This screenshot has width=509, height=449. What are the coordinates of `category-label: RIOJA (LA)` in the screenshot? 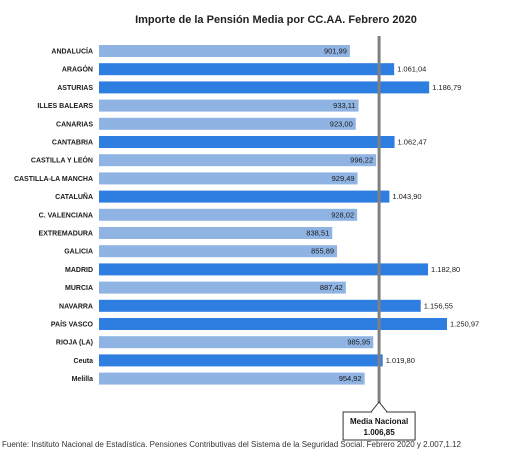 It's located at (74, 343).